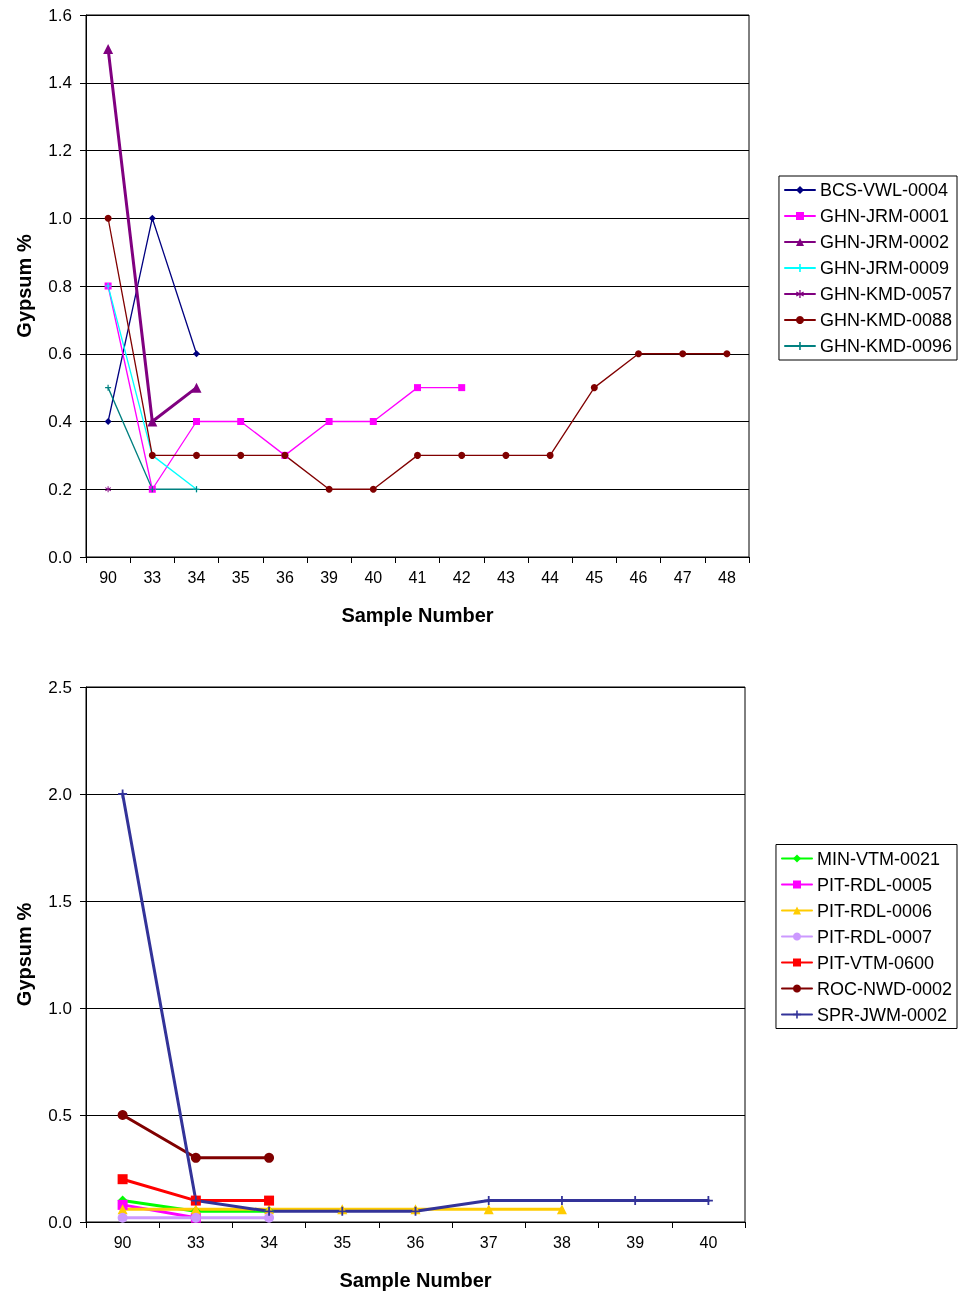  Describe the element at coordinates (884, 190) in the screenshot. I see `legend-label: BCS-VWL-0004` at that location.